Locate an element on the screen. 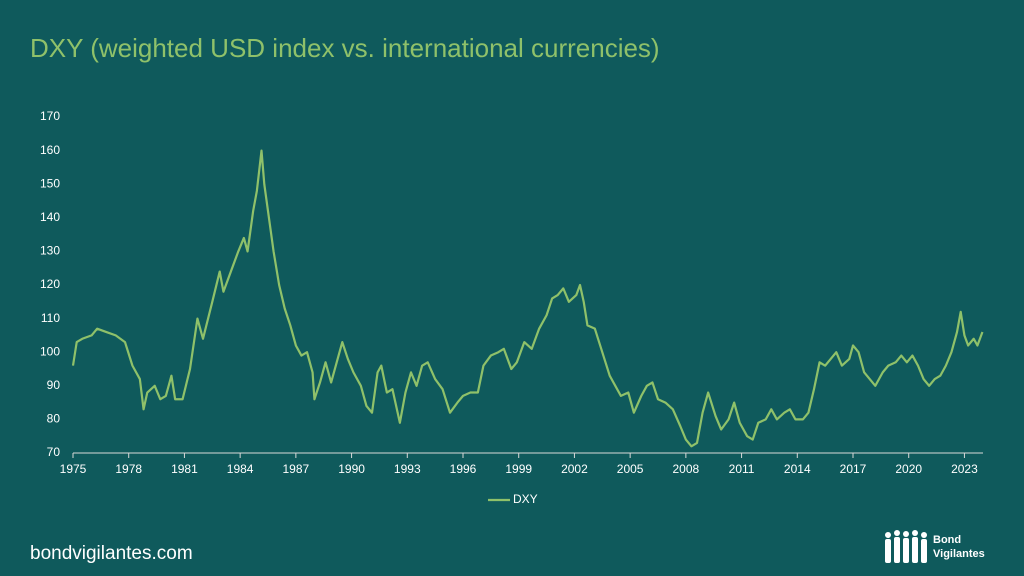 The height and width of the screenshot is (576, 1024). y-tick-label: 90 is located at coordinates (54, 385).